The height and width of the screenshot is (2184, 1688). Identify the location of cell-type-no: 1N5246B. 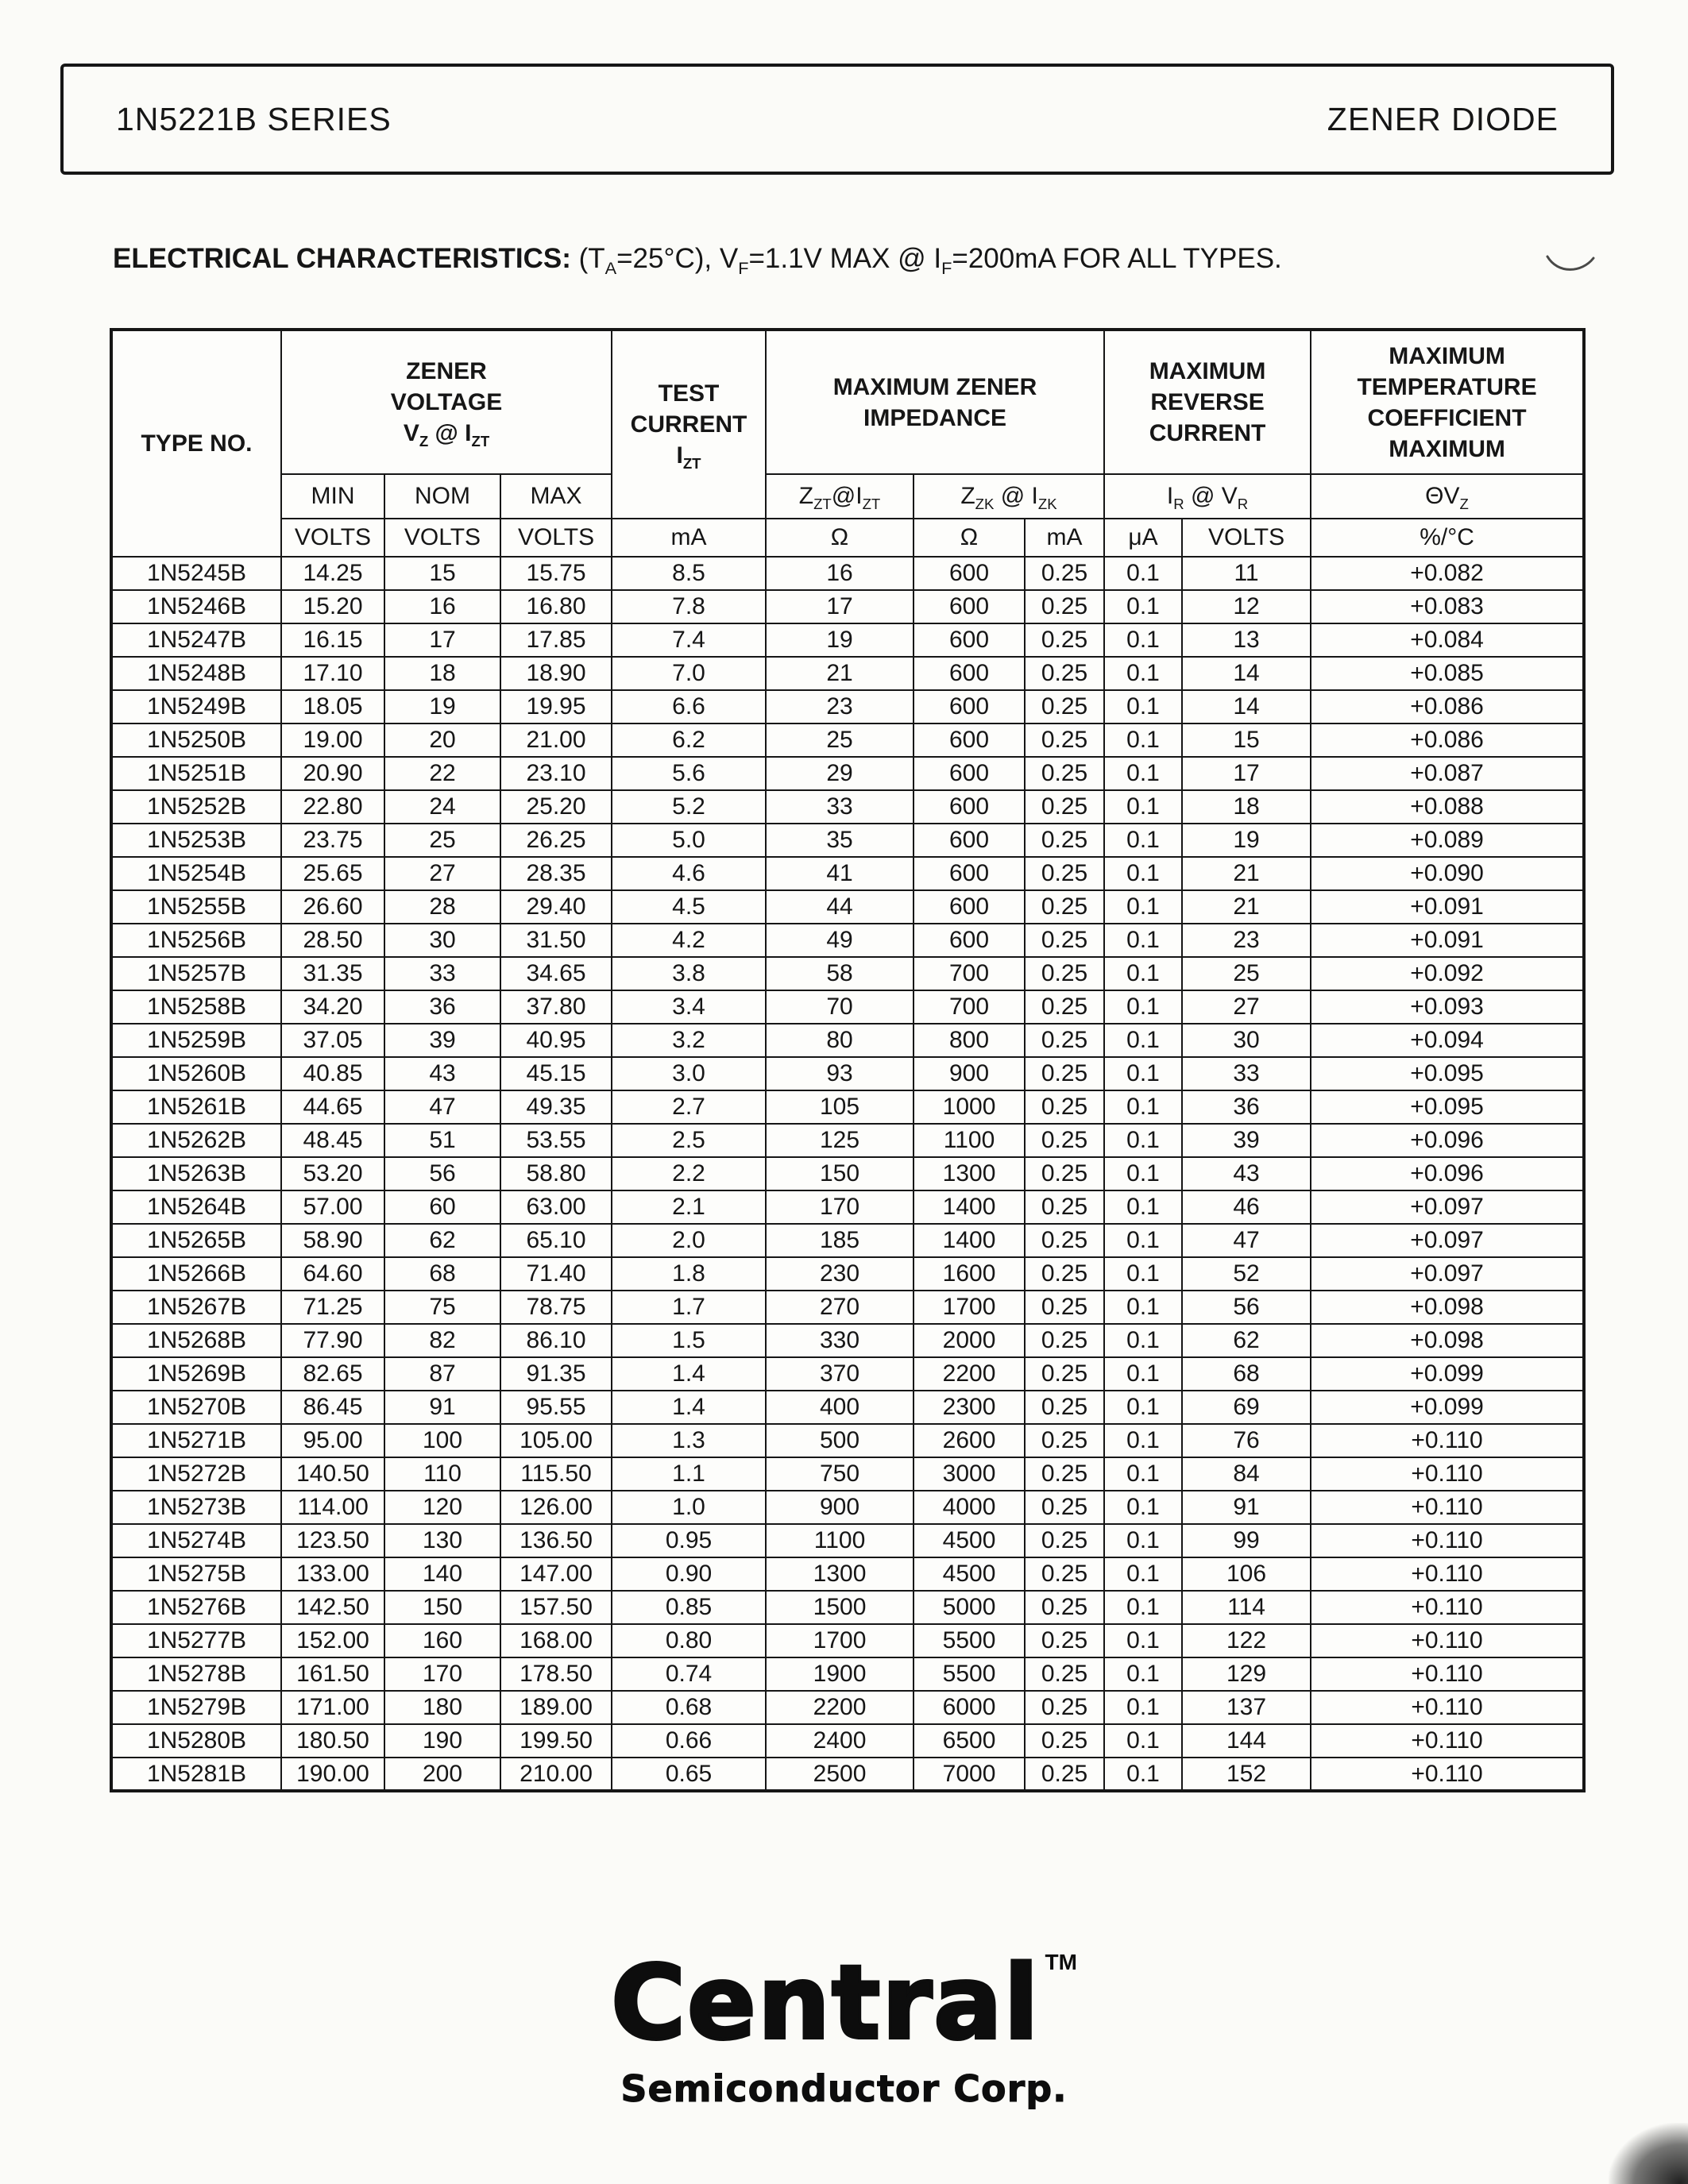
(196, 606).